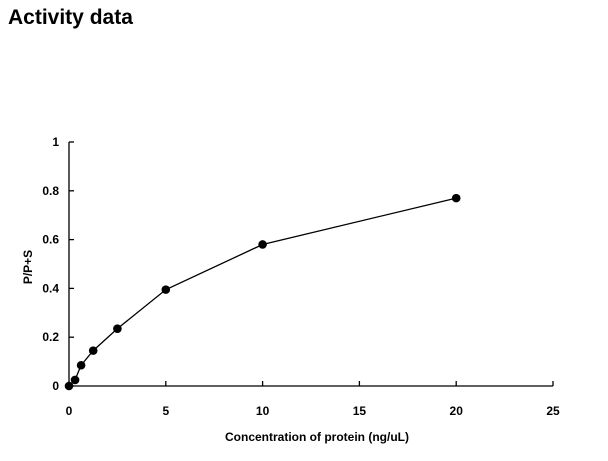 The width and height of the screenshot is (608, 461). What do you see at coordinates (165, 411) in the screenshot?
I see `x-tick-label: 5` at bounding box center [165, 411].